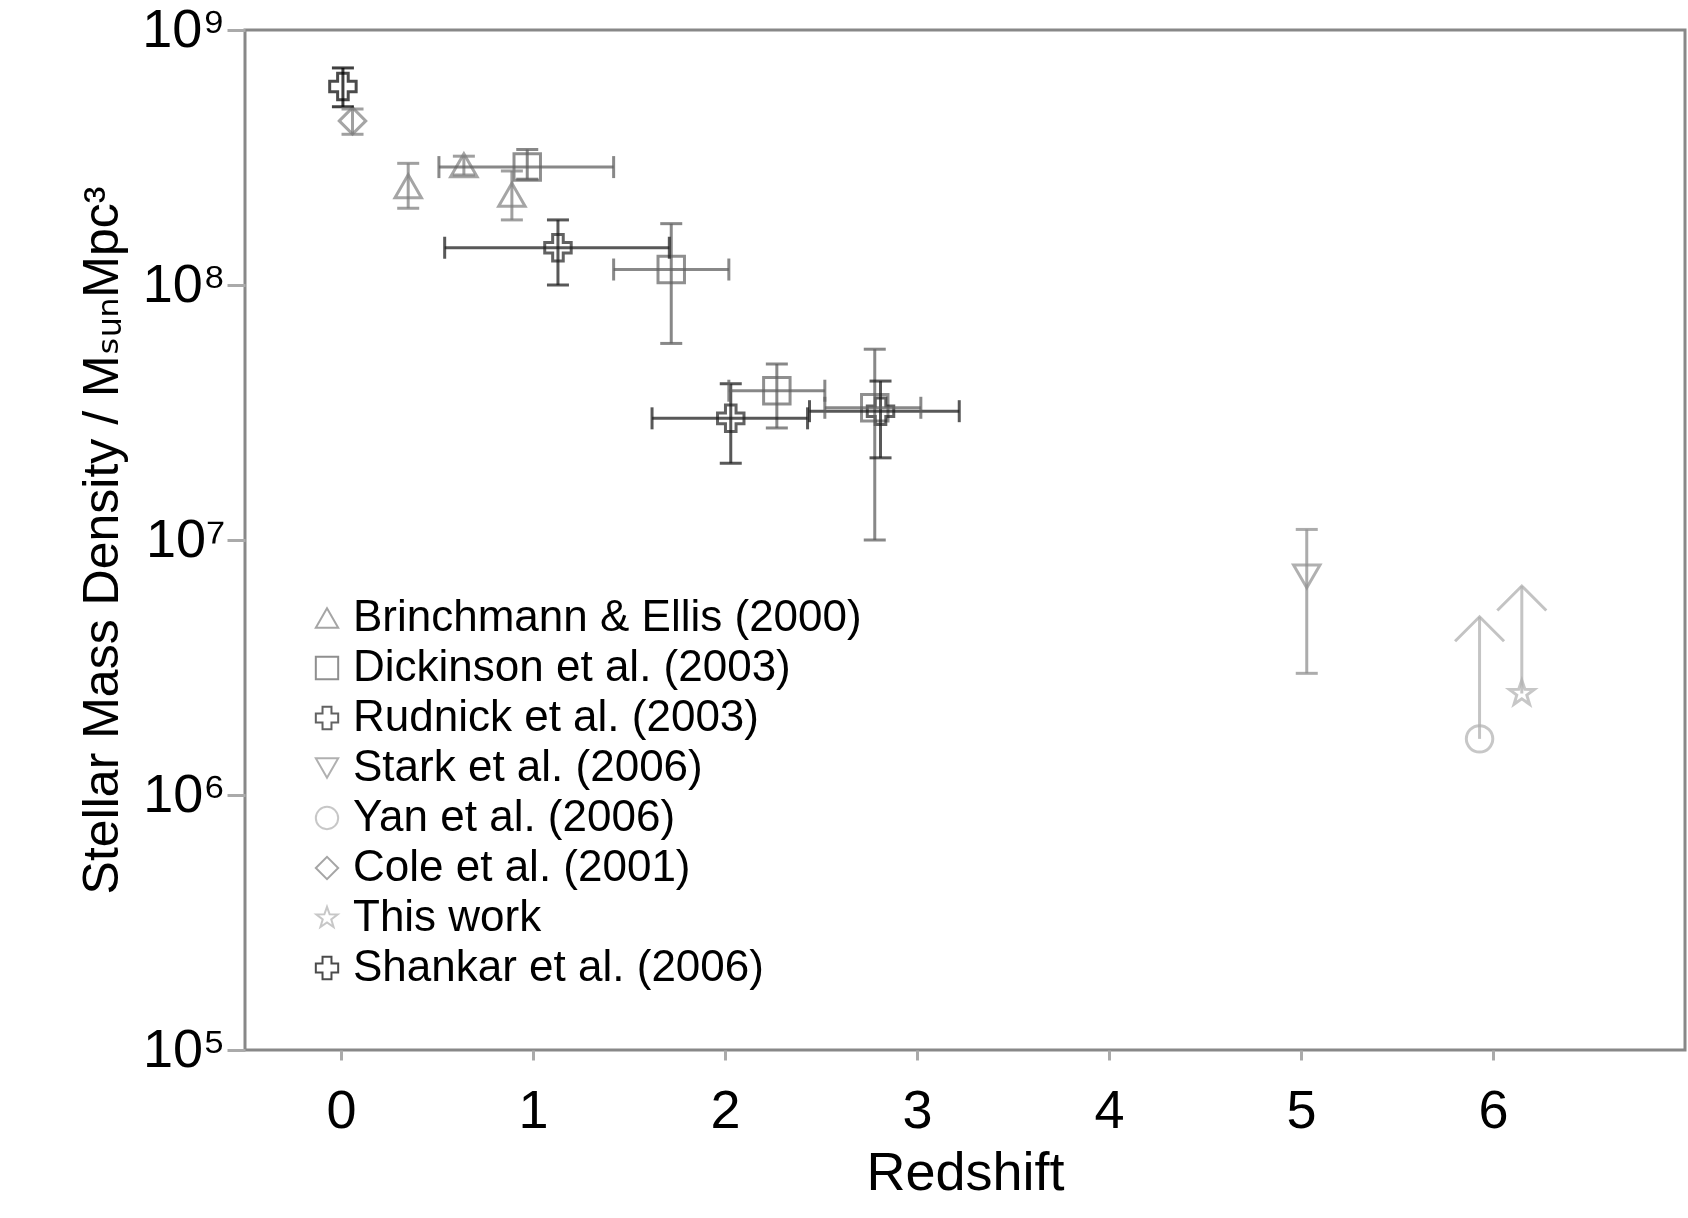  Describe the element at coordinates (917, 1108) in the screenshot. I see `x-tick-label: 3` at that location.